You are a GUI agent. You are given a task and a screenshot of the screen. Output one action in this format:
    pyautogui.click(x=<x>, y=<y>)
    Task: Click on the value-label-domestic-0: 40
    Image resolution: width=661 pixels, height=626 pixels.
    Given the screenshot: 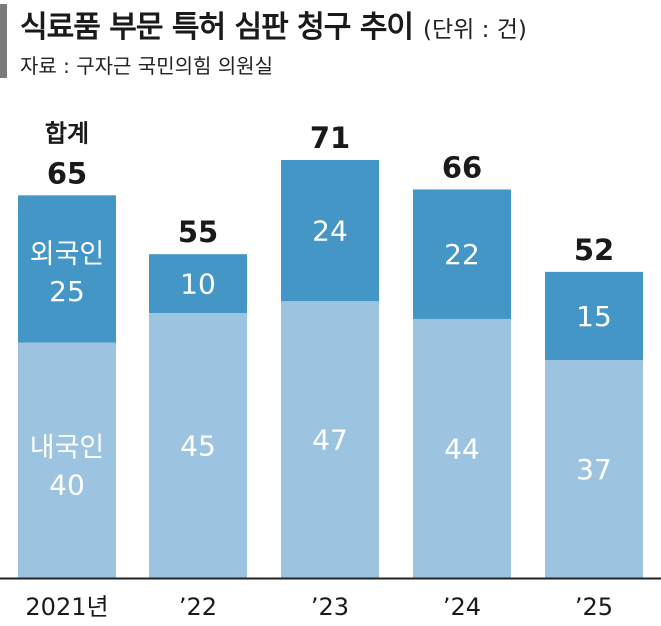 What is the action you would take?
    pyautogui.click(x=67, y=484)
    